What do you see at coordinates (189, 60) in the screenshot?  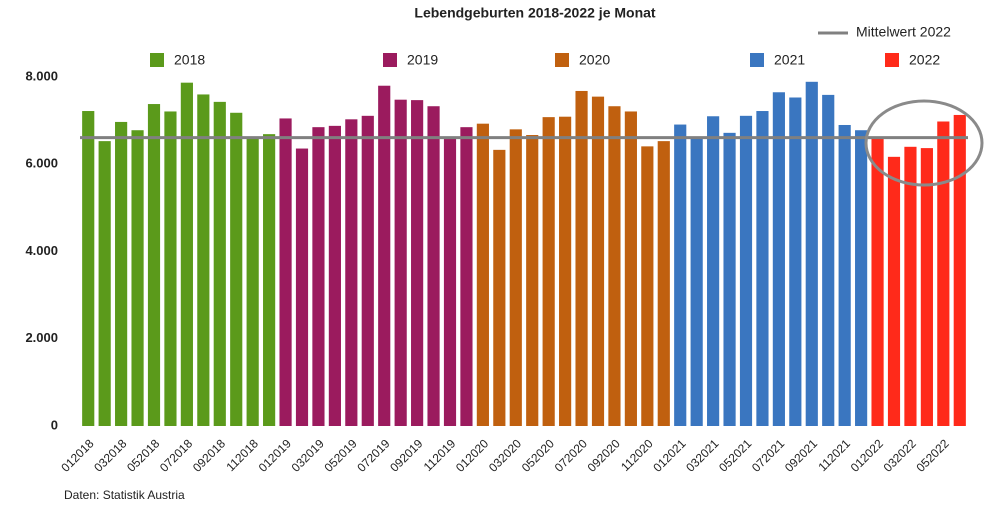 I see `legend-label: 2018` at bounding box center [189, 60].